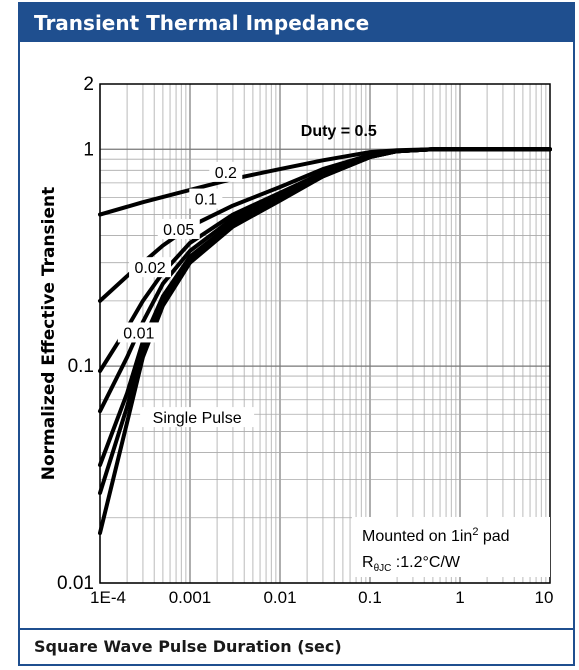 Image resolution: width=579 pixels, height=670 pixels. I want to click on x-tick-label: 0.001, so click(190, 597).